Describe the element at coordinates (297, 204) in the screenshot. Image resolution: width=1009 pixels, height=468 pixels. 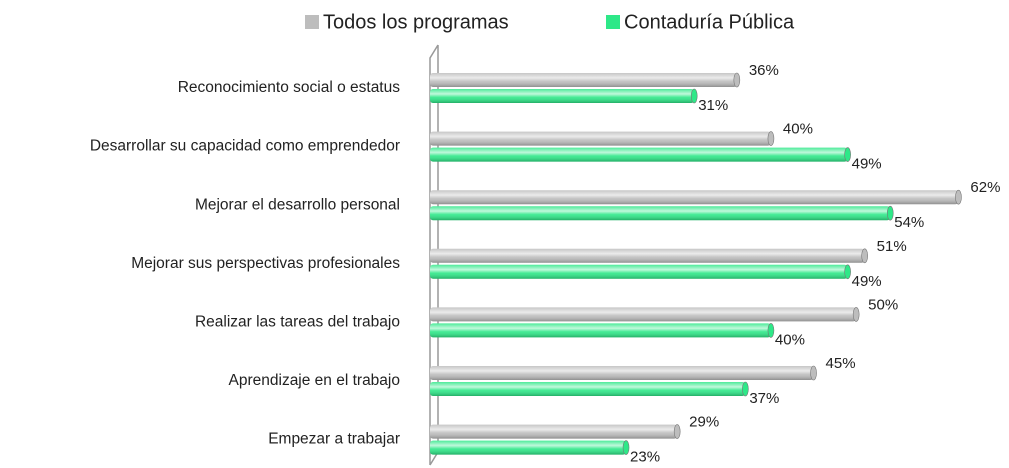
I see `category-label: Mejorar el desarrollo personal` at that location.